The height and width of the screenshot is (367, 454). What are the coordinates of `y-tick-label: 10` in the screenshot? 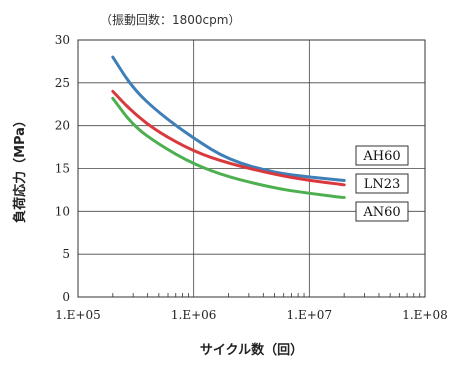 It's located at (62, 211).